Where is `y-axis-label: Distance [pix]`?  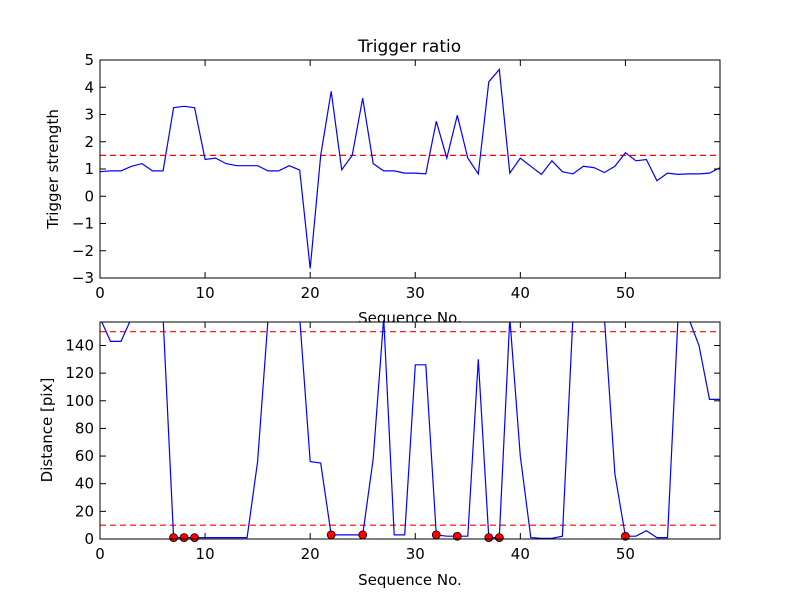 y-axis-label: Distance [pix] is located at coordinates (47, 430).